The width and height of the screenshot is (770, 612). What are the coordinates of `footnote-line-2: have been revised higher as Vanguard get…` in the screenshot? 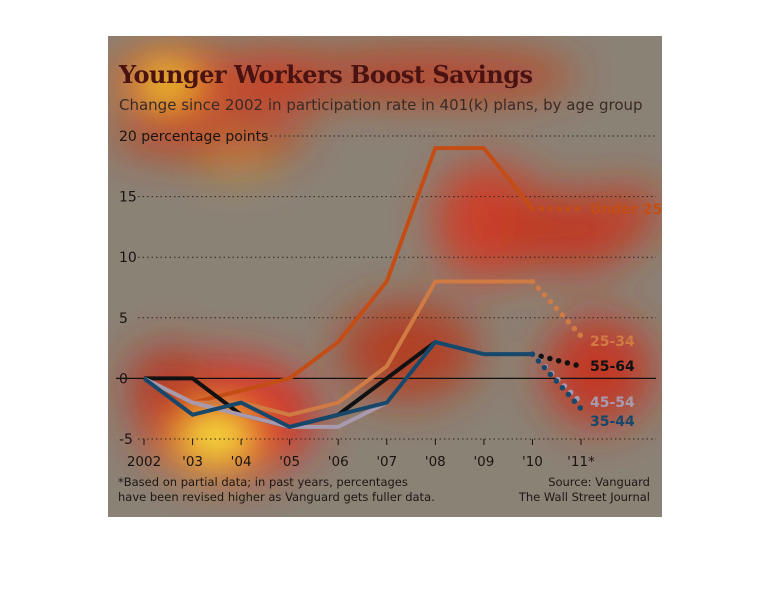 It's located at (276, 497).